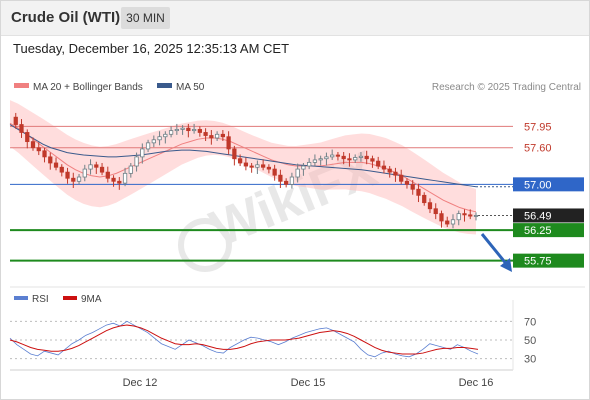 This screenshot has width=590, height=400. I want to click on x-tick-Dec-16: Dec 16, so click(476, 383).